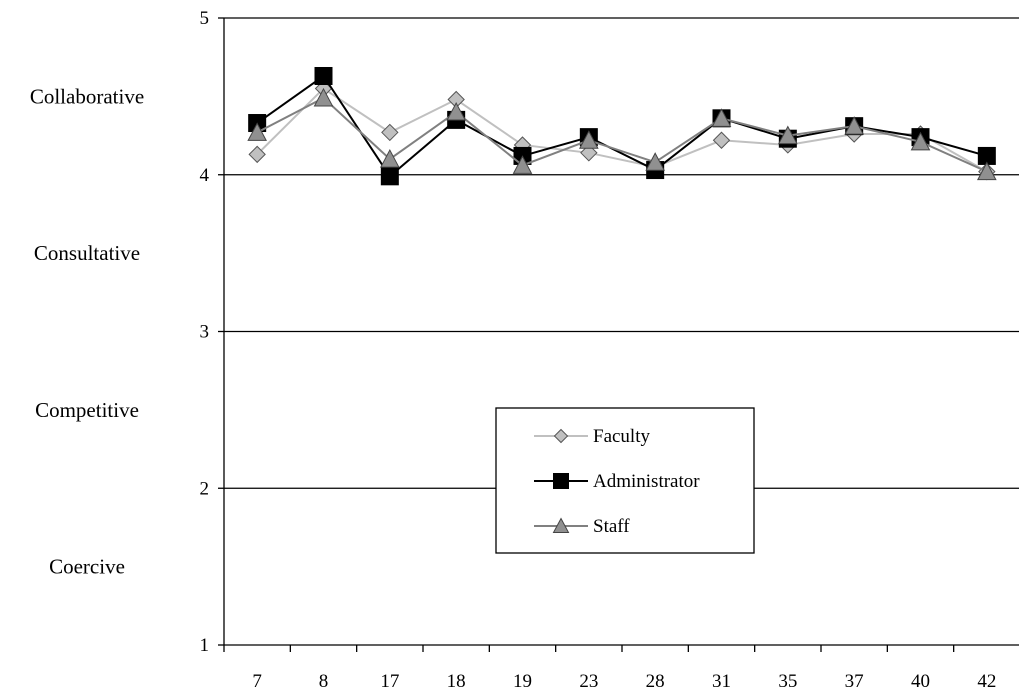  I want to click on x-tick-label: 42, so click(986, 681).